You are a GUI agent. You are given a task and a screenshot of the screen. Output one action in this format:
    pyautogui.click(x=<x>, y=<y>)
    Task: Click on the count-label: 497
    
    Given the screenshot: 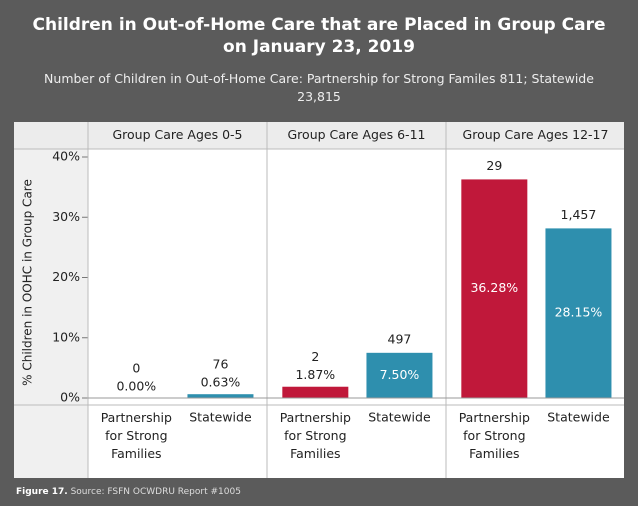 What is the action you would take?
    pyautogui.click(x=400, y=338)
    